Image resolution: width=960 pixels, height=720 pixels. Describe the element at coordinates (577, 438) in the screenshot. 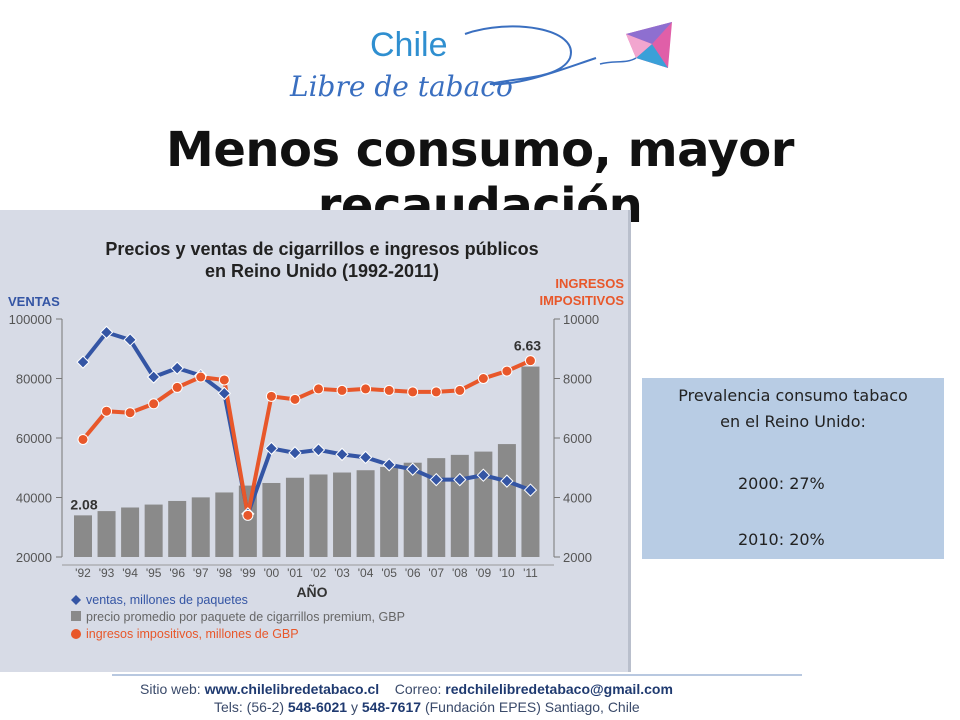

I see `right-tick-label: 6000` at that location.